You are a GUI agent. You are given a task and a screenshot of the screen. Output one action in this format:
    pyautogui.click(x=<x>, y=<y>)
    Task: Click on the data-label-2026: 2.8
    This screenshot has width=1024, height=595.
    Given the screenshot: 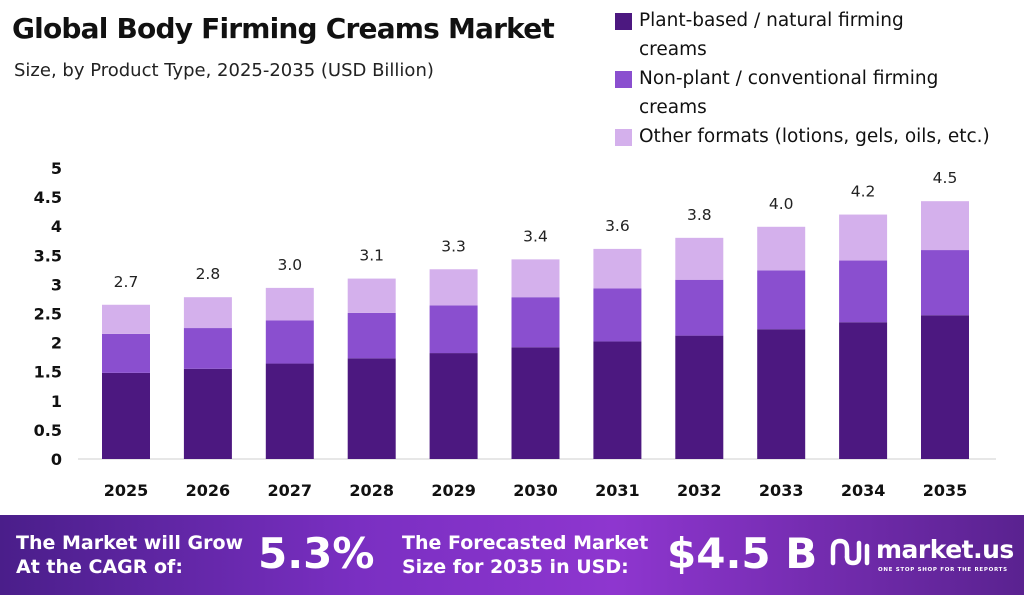 What is the action you would take?
    pyautogui.click(x=208, y=274)
    